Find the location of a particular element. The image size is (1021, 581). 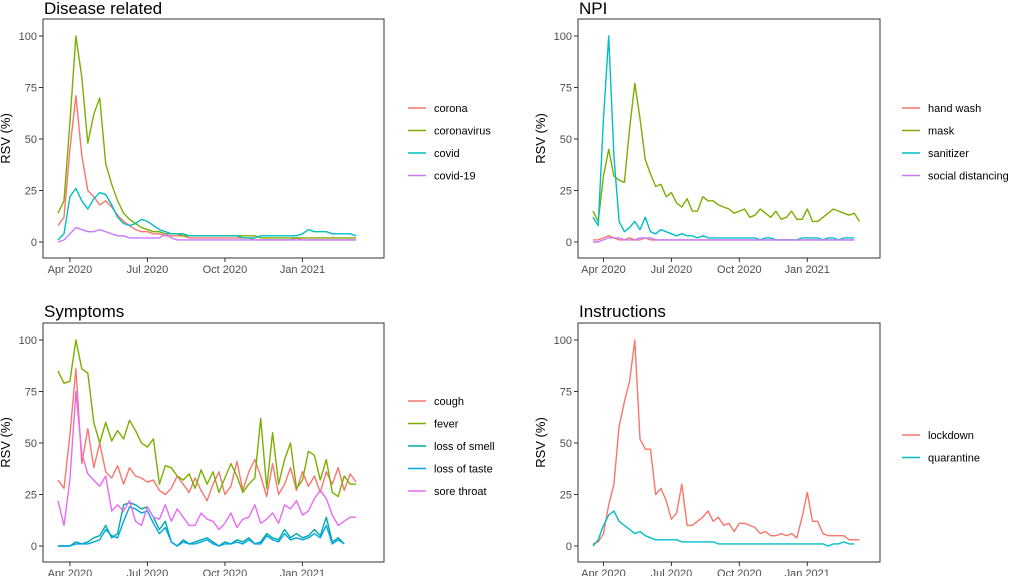

series-line-sore-throat is located at coordinates (207, 460).